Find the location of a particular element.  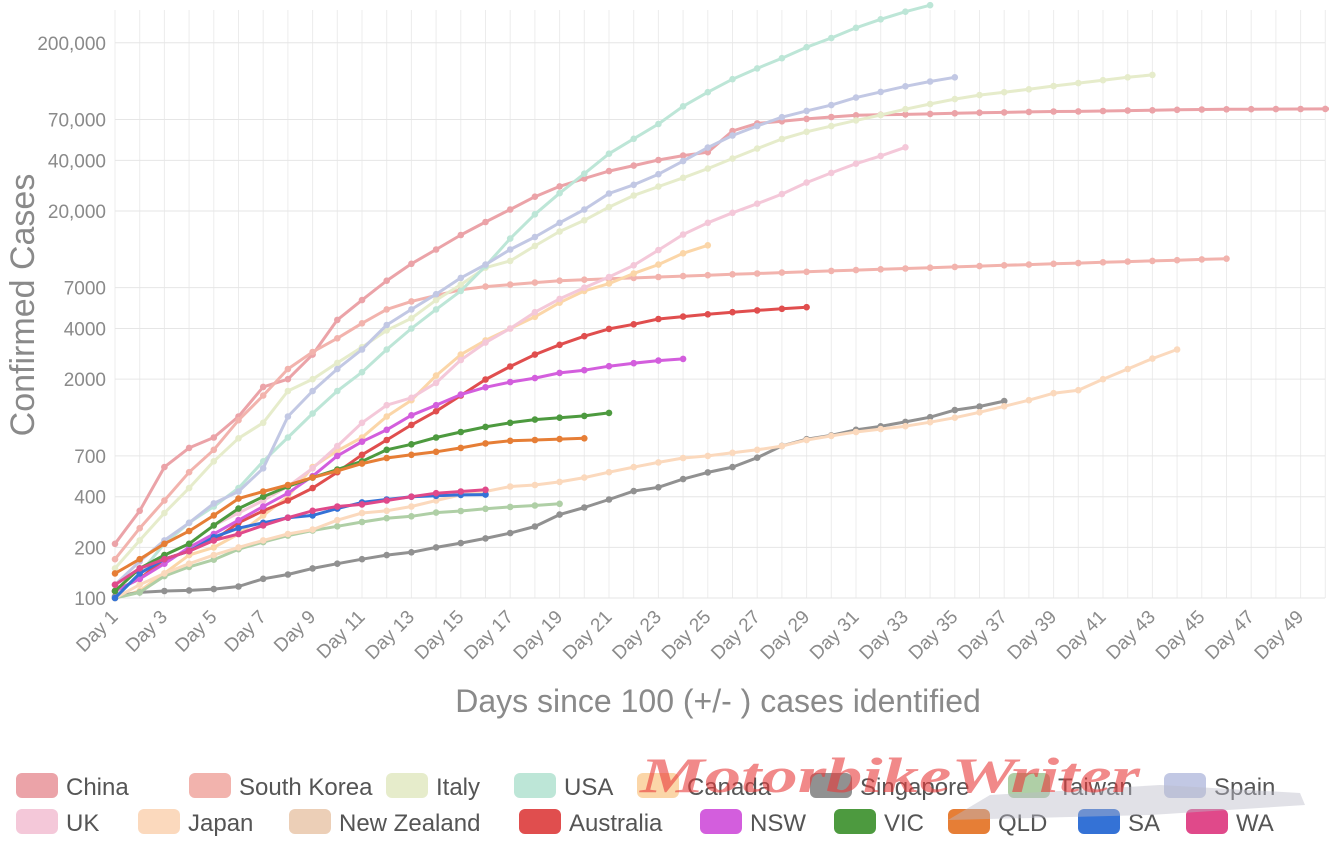

legend-label: NSW is located at coordinates (778, 823).